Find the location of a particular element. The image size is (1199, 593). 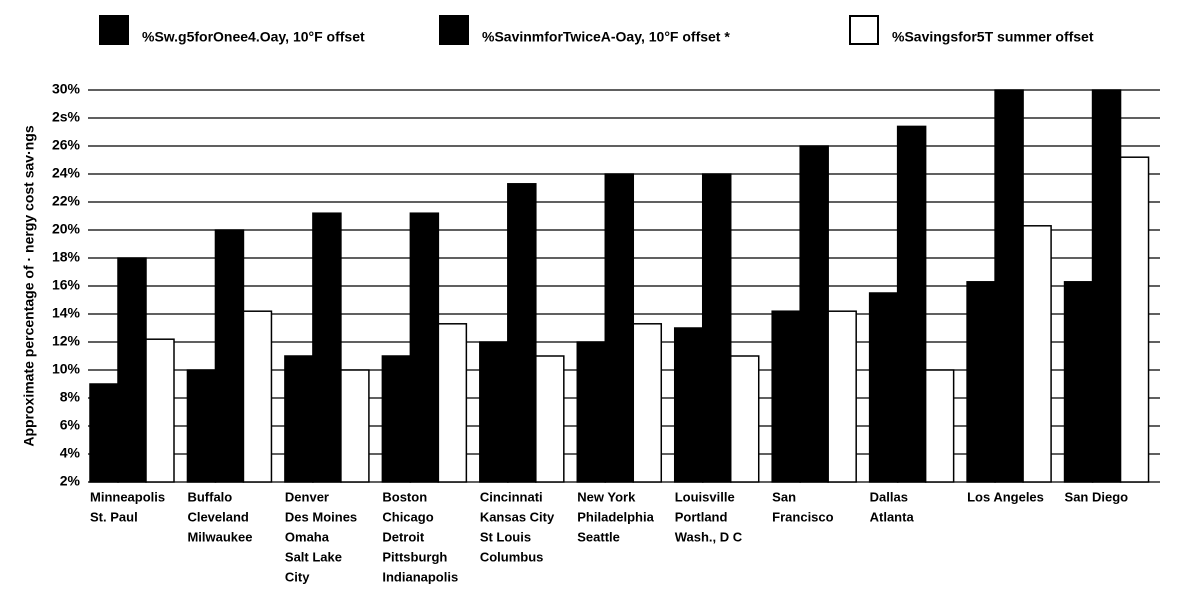

x-tick-label: Pittsburgh is located at coordinates (414, 556).